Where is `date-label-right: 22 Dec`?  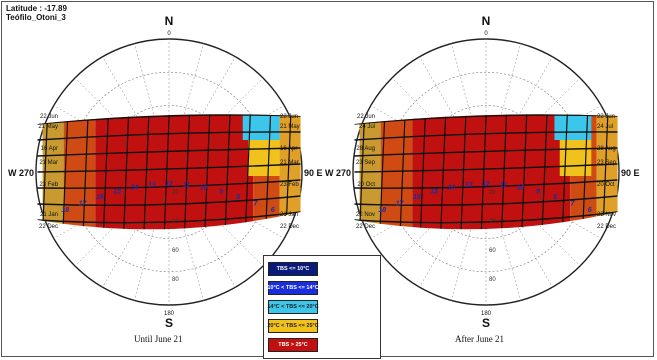 date-label-right: 22 Dec is located at coordinates (289, 227).